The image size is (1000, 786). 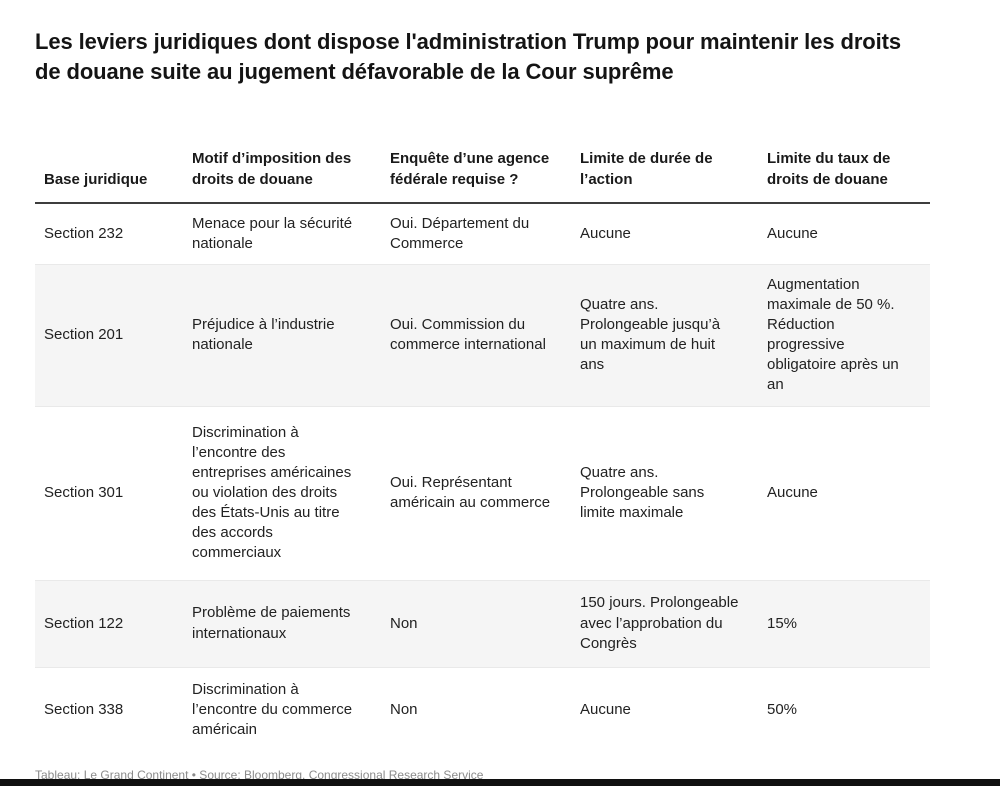 What do you see at coordinates (476, 493) in the screenshot?
I see `cell-enquete: Oui. Représentant américain au commerce` at bounding box center [476, 493].